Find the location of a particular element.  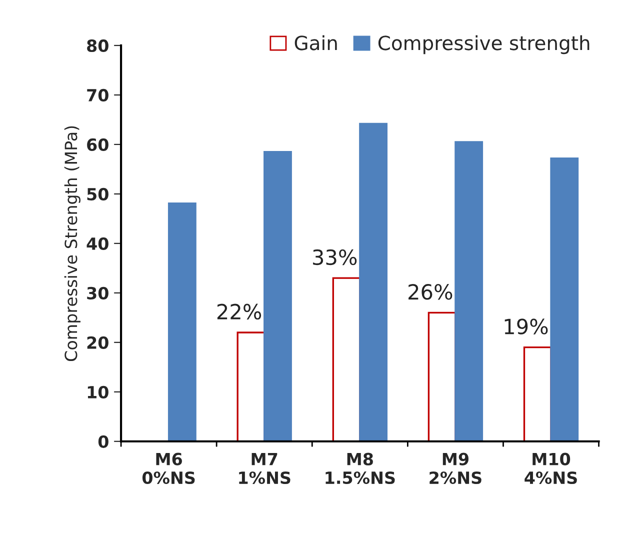

x-tick-label: M10 4%NS is located at coordinates (550, 468).